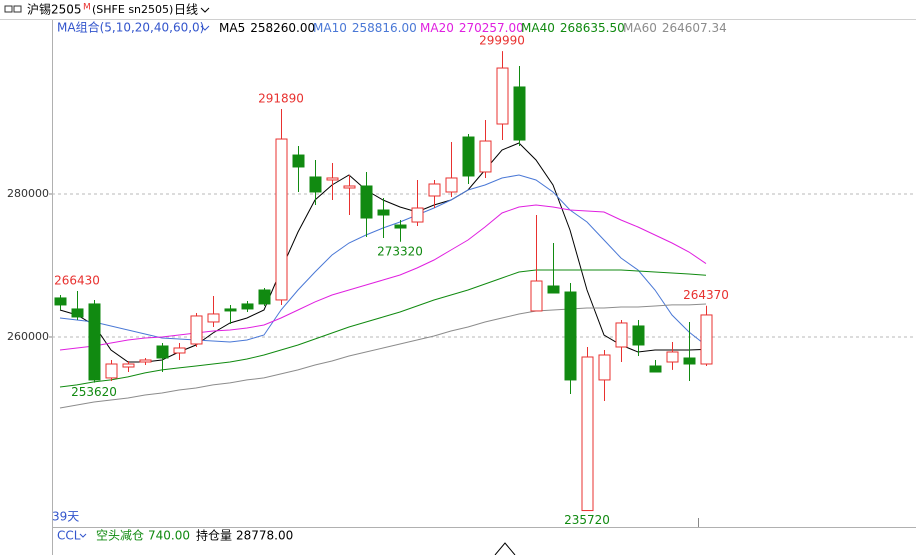 Image resolution: width=916 pixels, height=555 pixels. I want to click on legend-value: 264607.34, so click(694, 28).